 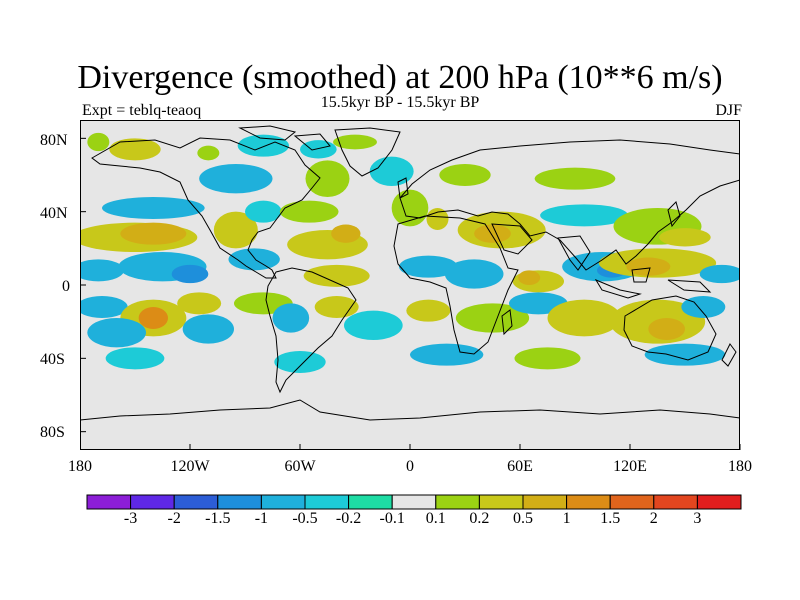 What do you see at coordinates (630, 466) in the screenshot?
I see `lon-tick-120E: 120E` at bounding box center [630, 466].